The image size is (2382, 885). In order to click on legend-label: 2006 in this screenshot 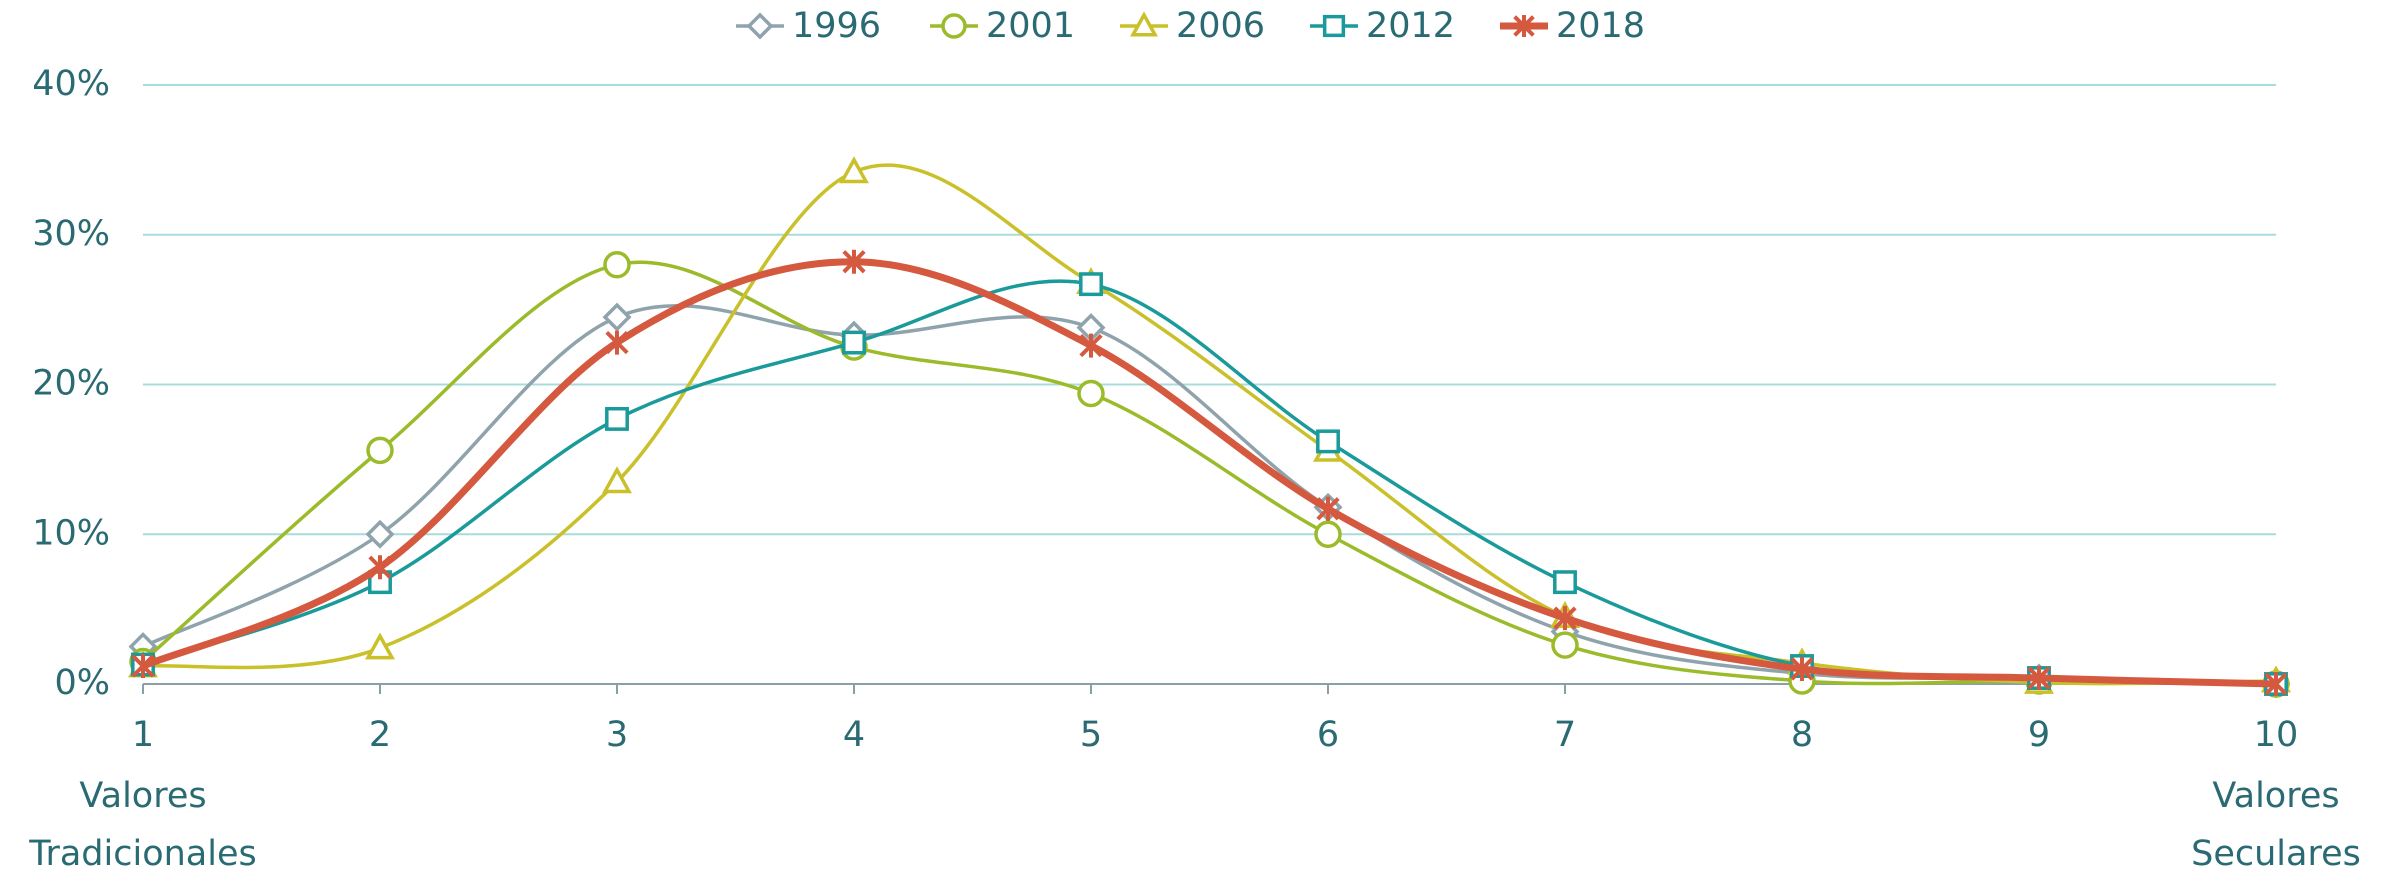, I will do `click(1220, 26)`.